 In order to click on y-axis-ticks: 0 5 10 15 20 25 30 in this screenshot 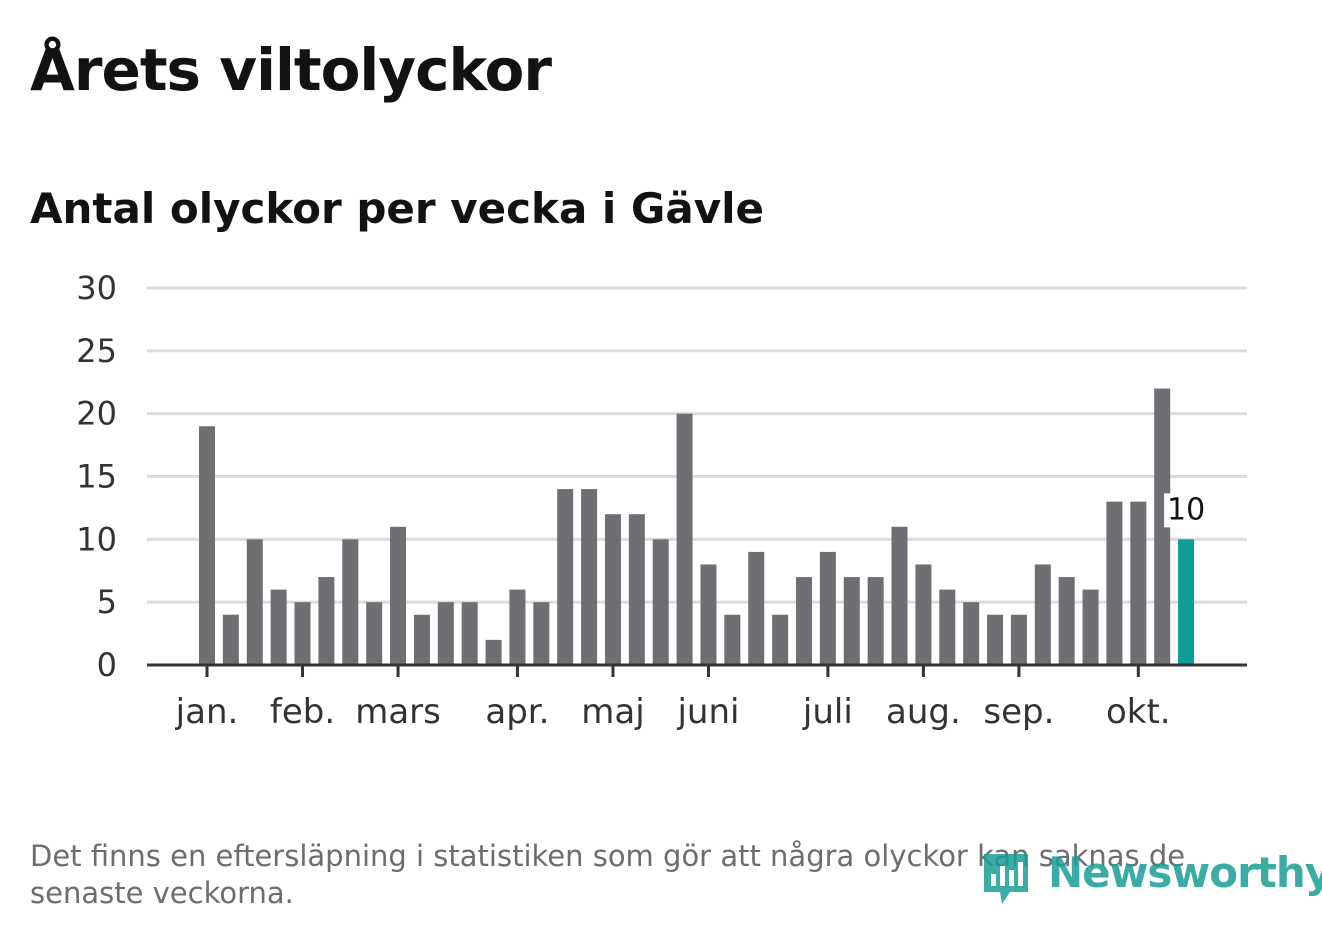, I will do `click(96, 476)`.